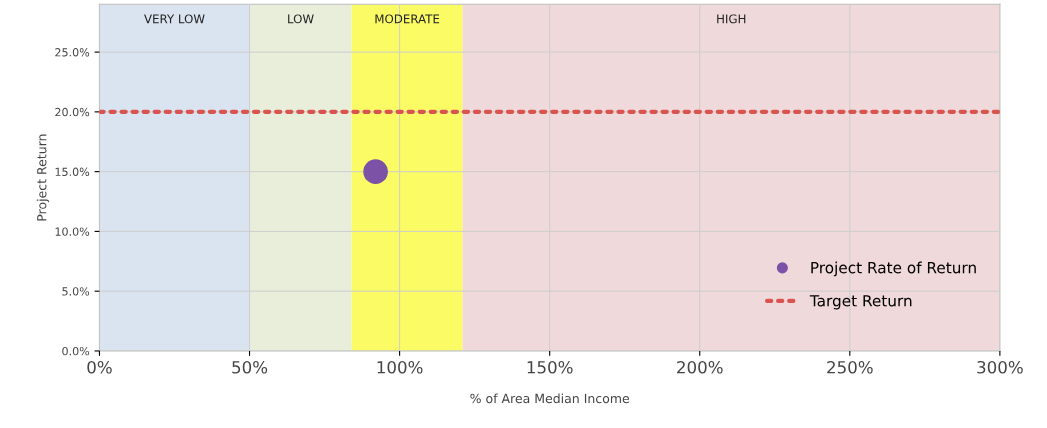  I want to click on y-tick-label: 20.0%, so click(72, 112).